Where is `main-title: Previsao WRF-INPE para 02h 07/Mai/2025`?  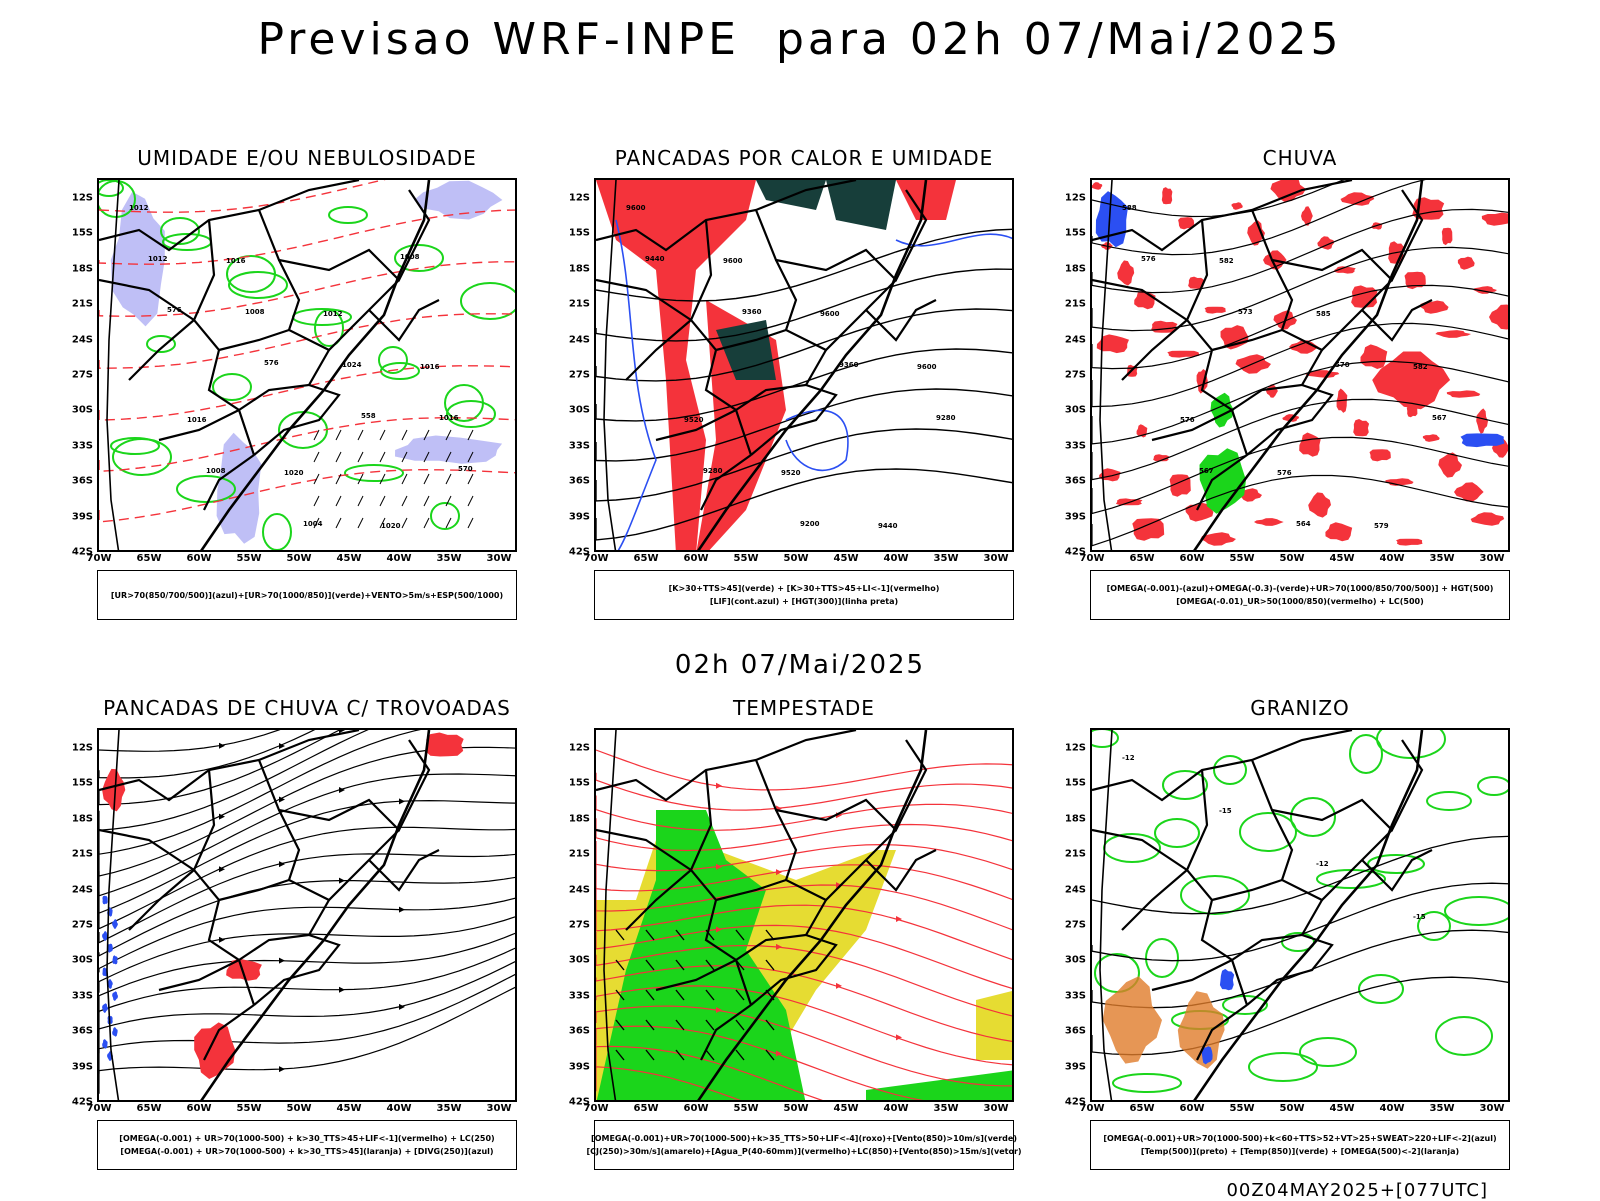 main-title: Previsao WRF-INPE para 02h 07/Mai/2025 is located at coordinates (800, 39).